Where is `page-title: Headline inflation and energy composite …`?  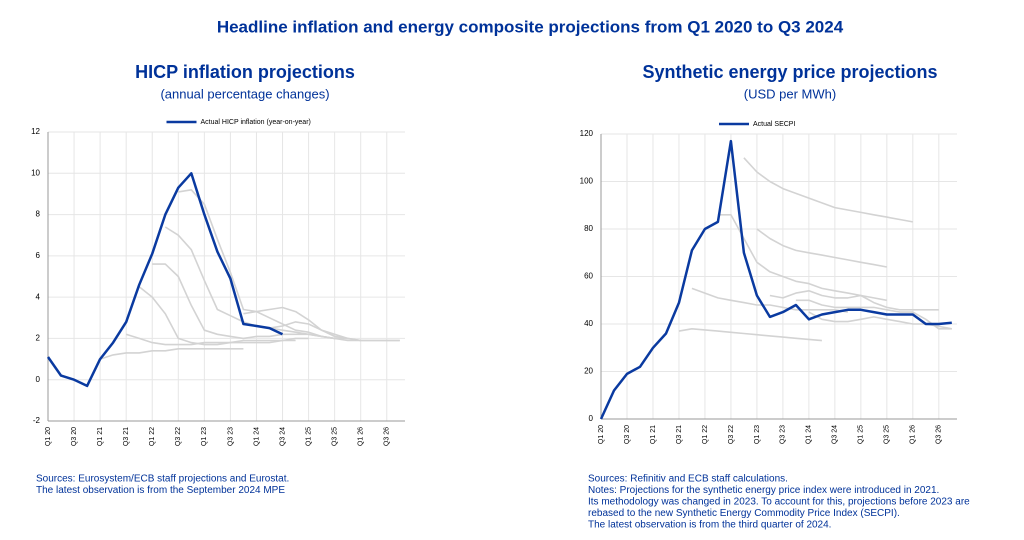 page-title: Headline inflation and energy composite … is located at coordinates (530, 26).